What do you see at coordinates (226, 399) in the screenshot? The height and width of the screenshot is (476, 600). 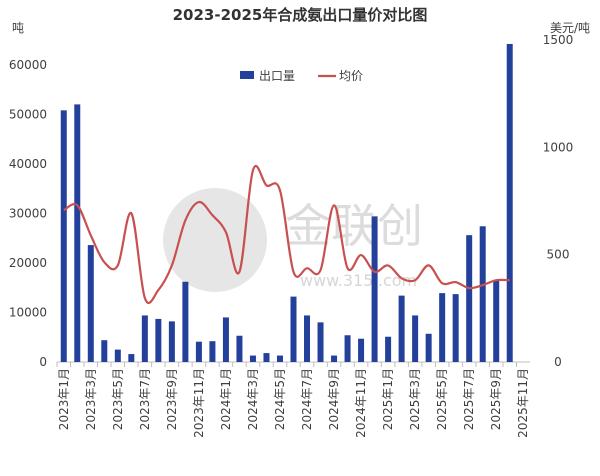 I see `x-tick-label: 2024年1月` at bounding box center [226, 399].